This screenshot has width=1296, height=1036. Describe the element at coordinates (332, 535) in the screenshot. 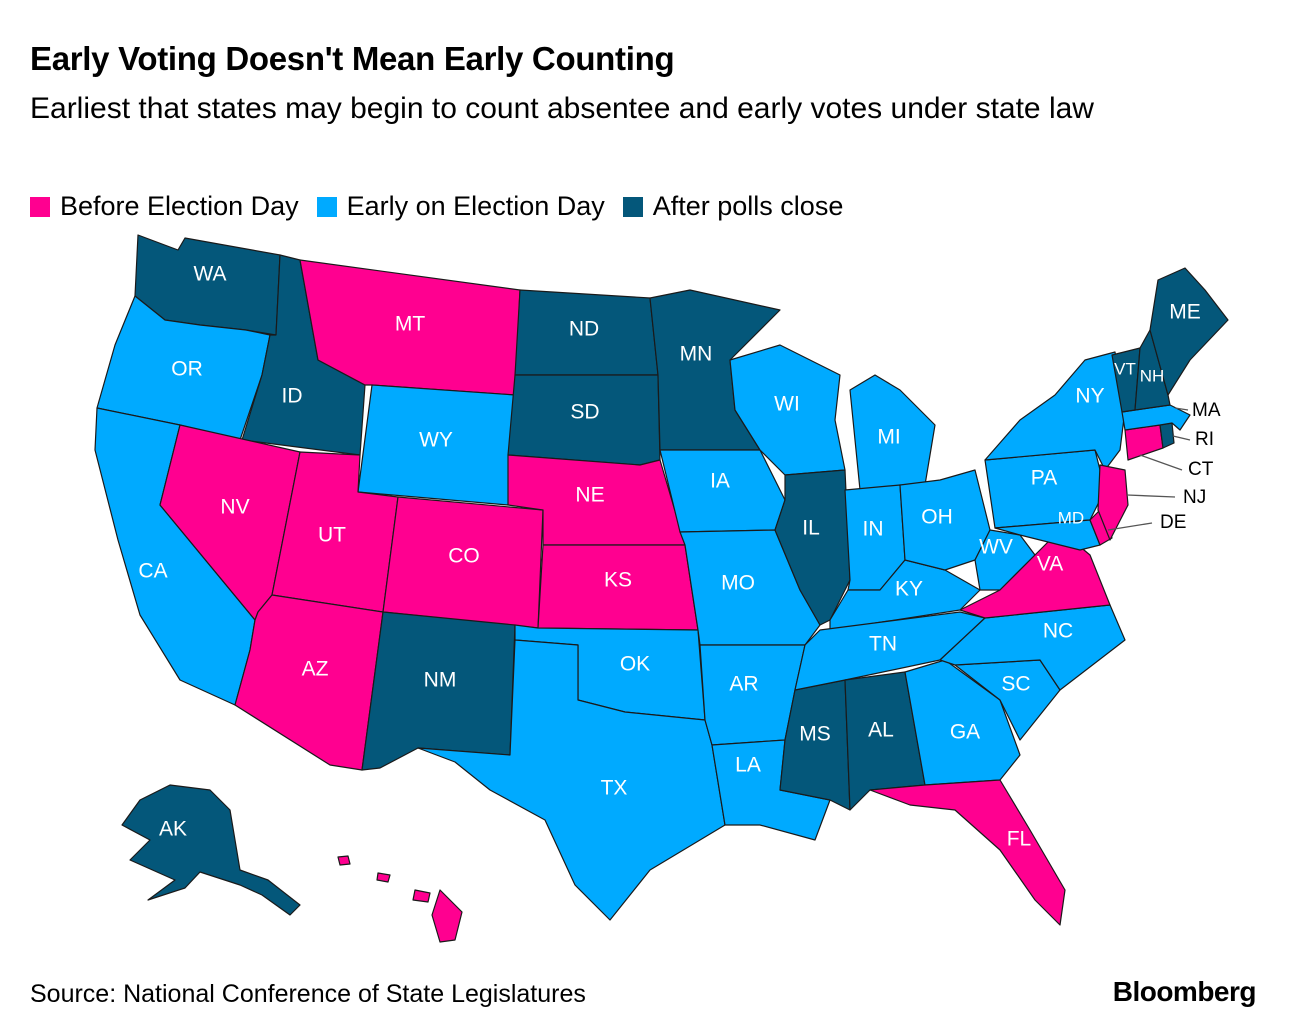

I see `label-UT: UT` at that location.